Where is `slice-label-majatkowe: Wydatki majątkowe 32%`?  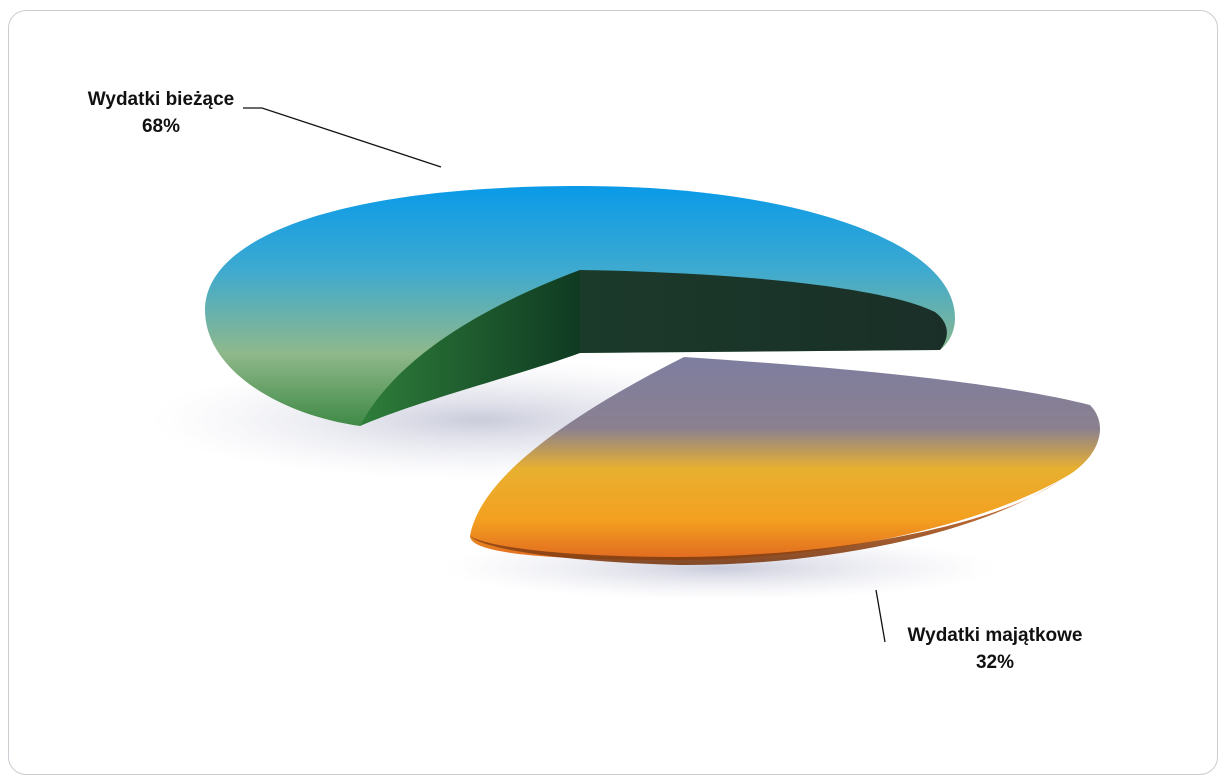 slice-label-majatkowe: Wydatki majątkowe 32% is located at coordinates (995, 649).